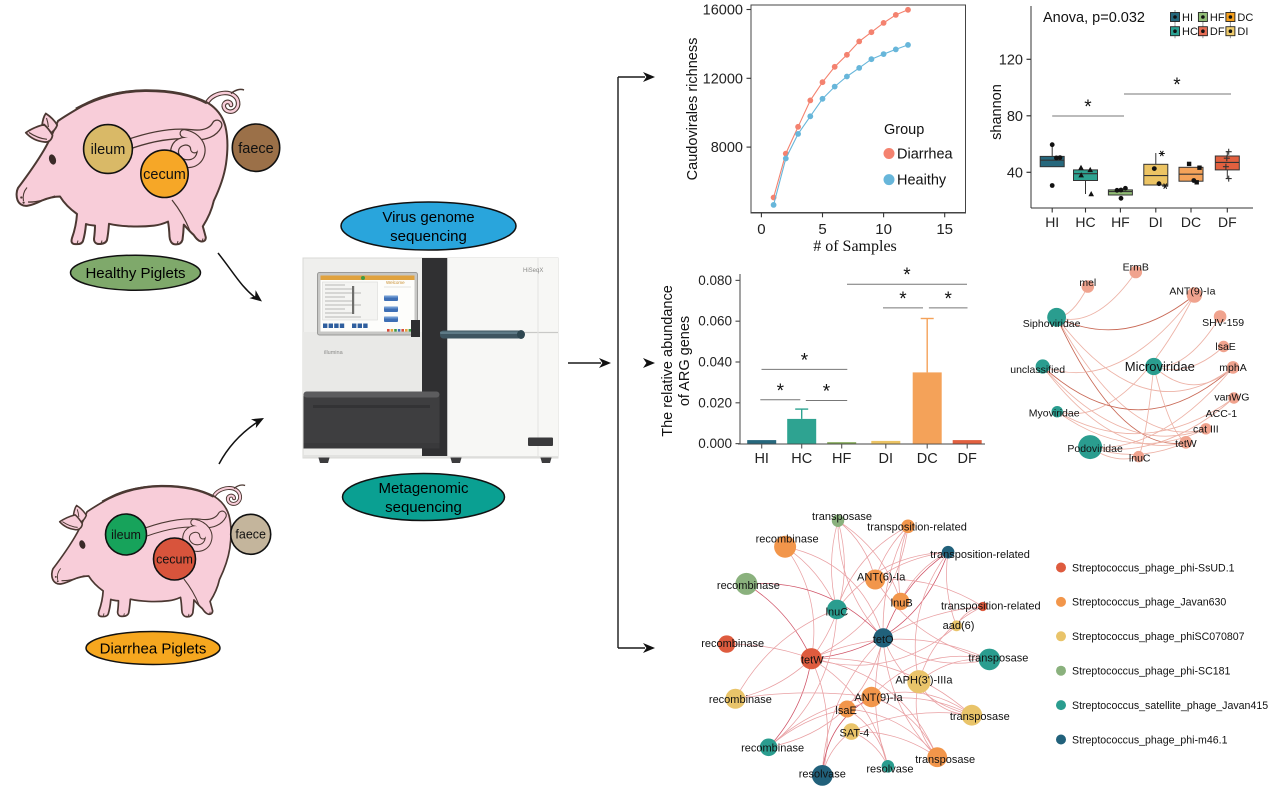  What do you see at coordinates (715, 402) in the screenshot?
I see `svg-text: 0.020` at bounding box center [715, 402].